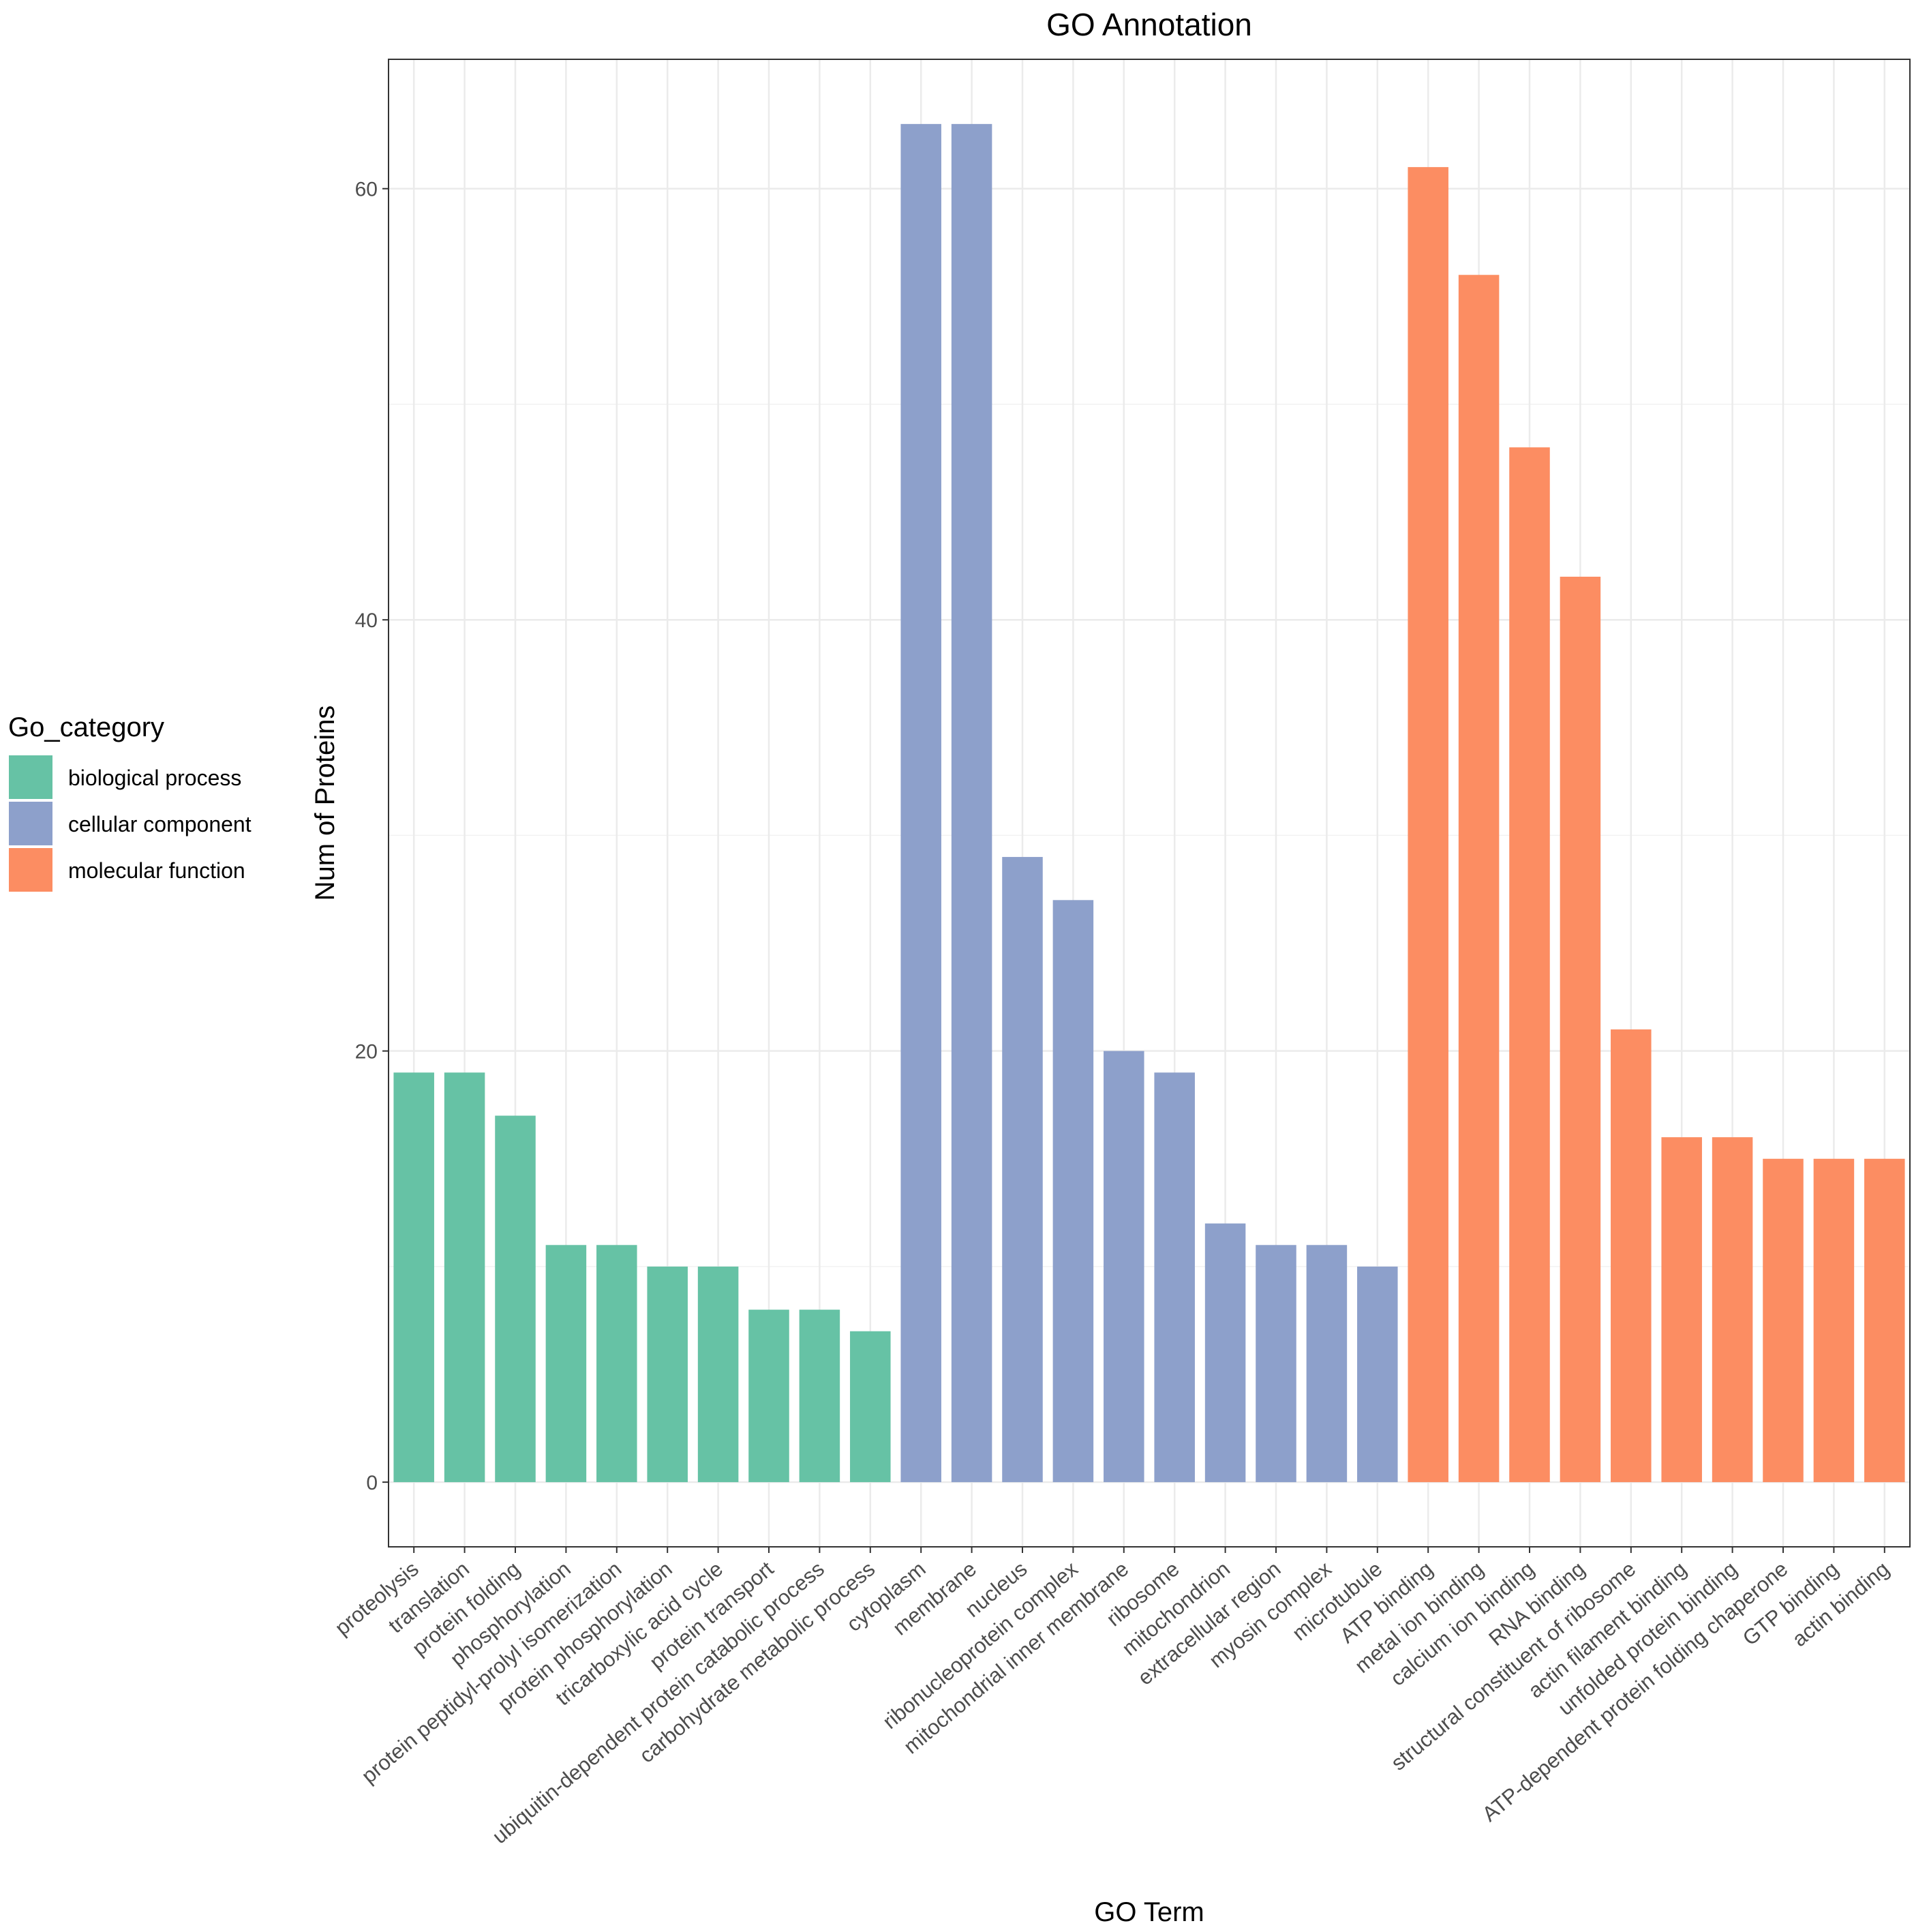 This screenshot has width=1914, height=1932. Describe the element at coordinates (372, 1483) in the screenshot. I see `y-tick-label: 0` at that location.